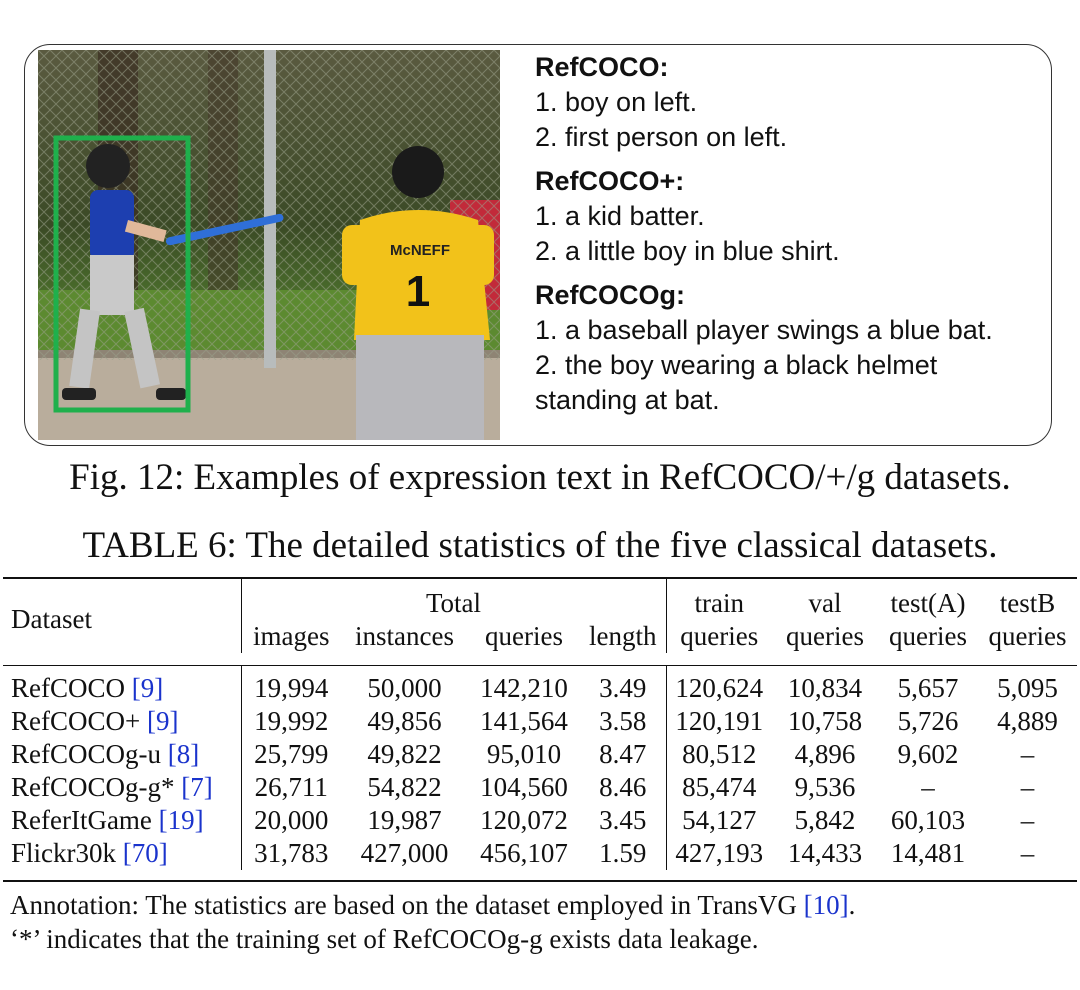 The width and height of the screenshot is (1080, 990). What do you see at coordinates (610, 295) in the screenshot?
I see `expr-group-title: RefCOCOg:` at bounding box center [610, 295].